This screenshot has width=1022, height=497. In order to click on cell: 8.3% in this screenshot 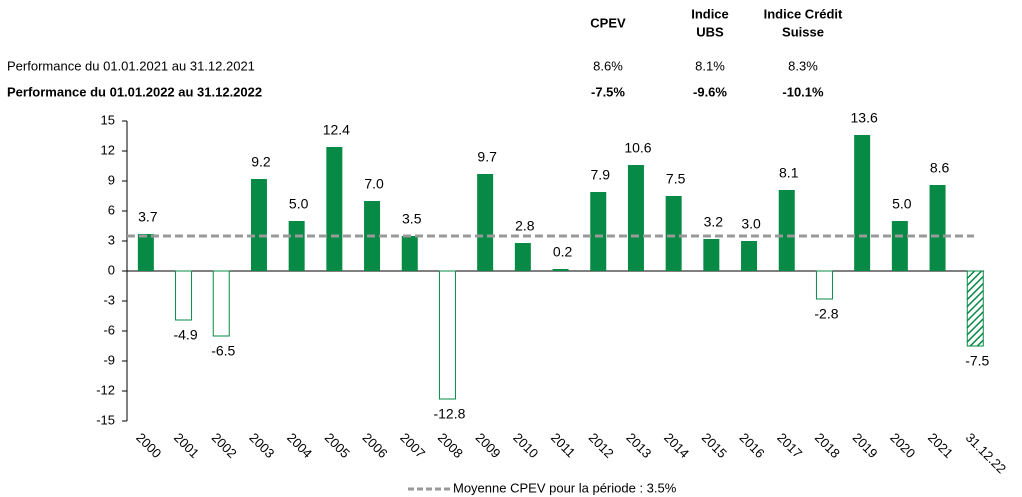, I will do `click(803, 65)`.